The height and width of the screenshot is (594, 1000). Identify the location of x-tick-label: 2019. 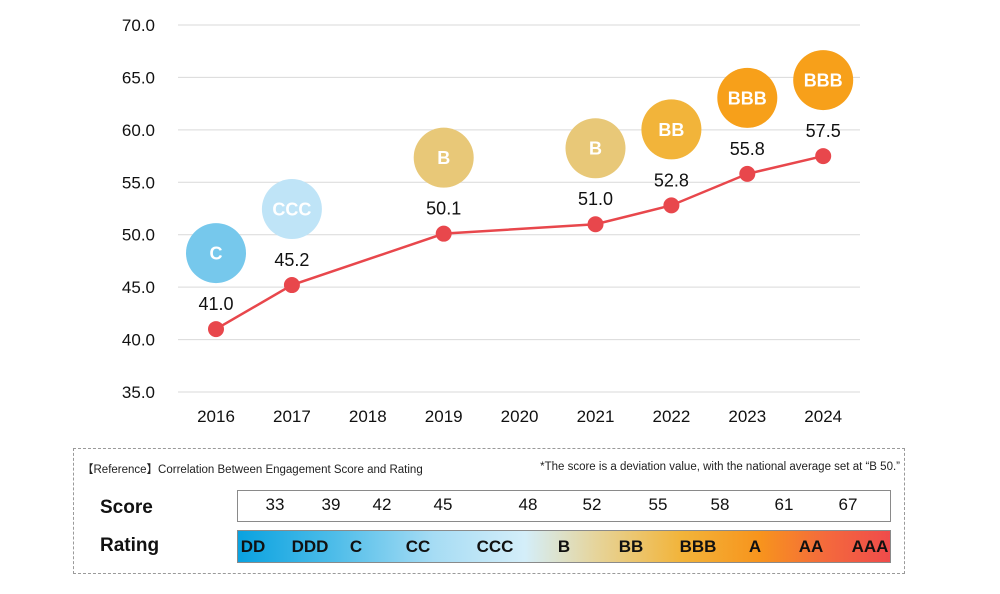
(444, 416).